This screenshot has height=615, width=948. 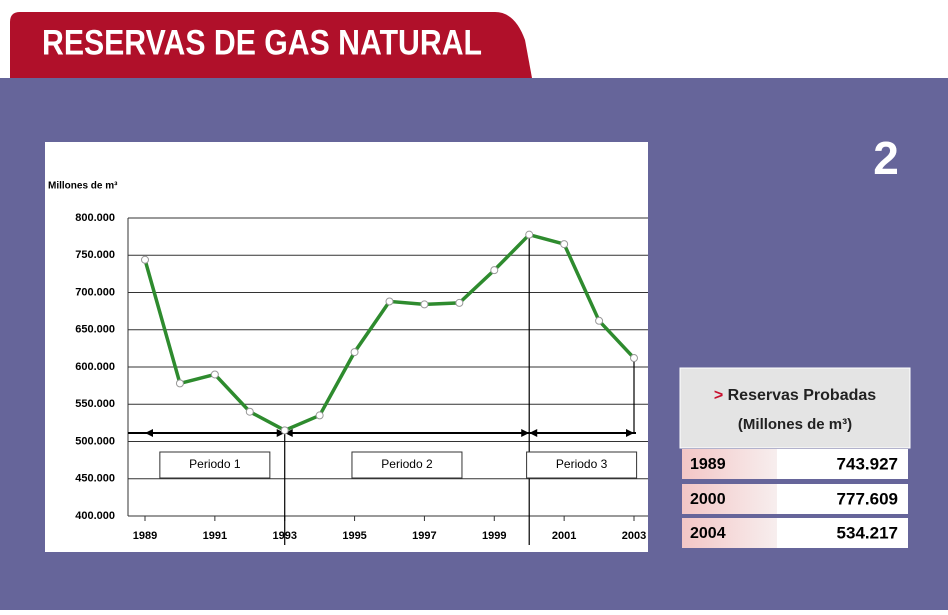 I want to click on header-tab, so click(x=271, y=45).